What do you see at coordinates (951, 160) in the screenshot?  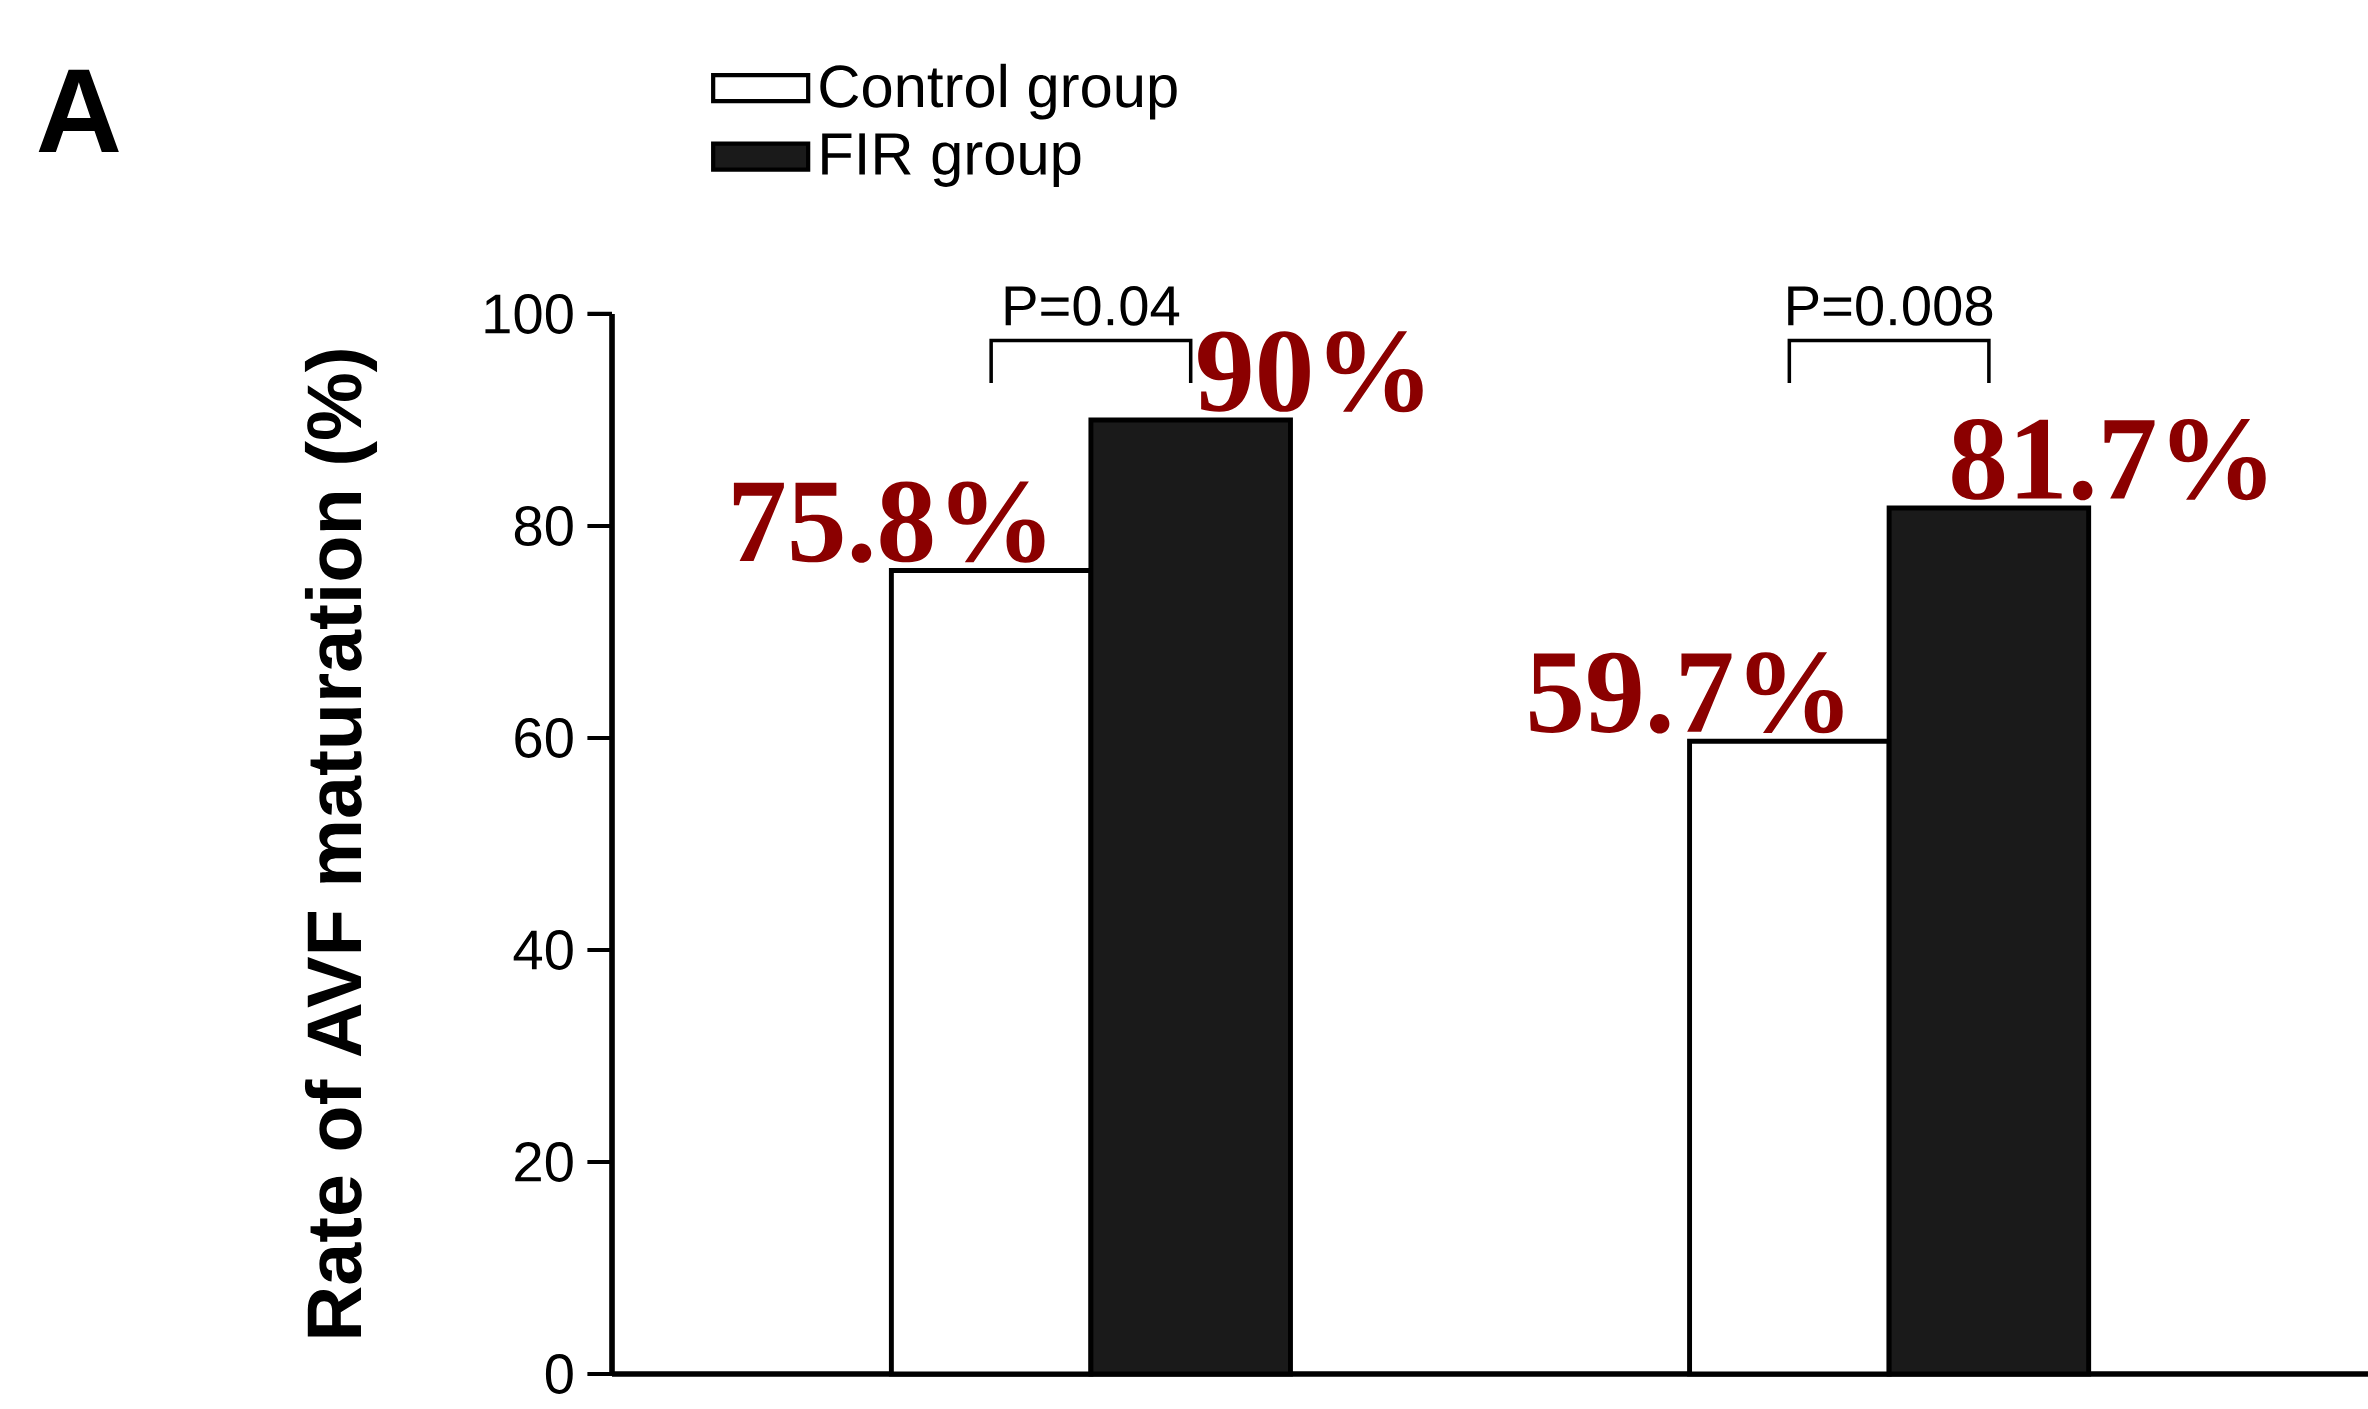 I see `legend-label: FIR group` at bounding box center [951, 160].